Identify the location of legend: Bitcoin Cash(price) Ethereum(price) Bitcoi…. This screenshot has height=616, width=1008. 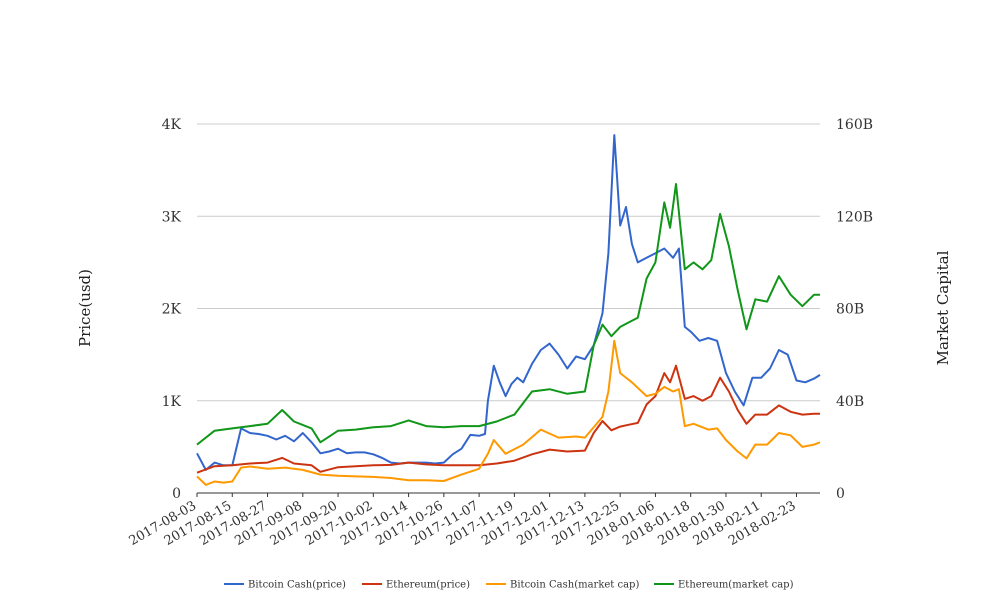
(509, 585).